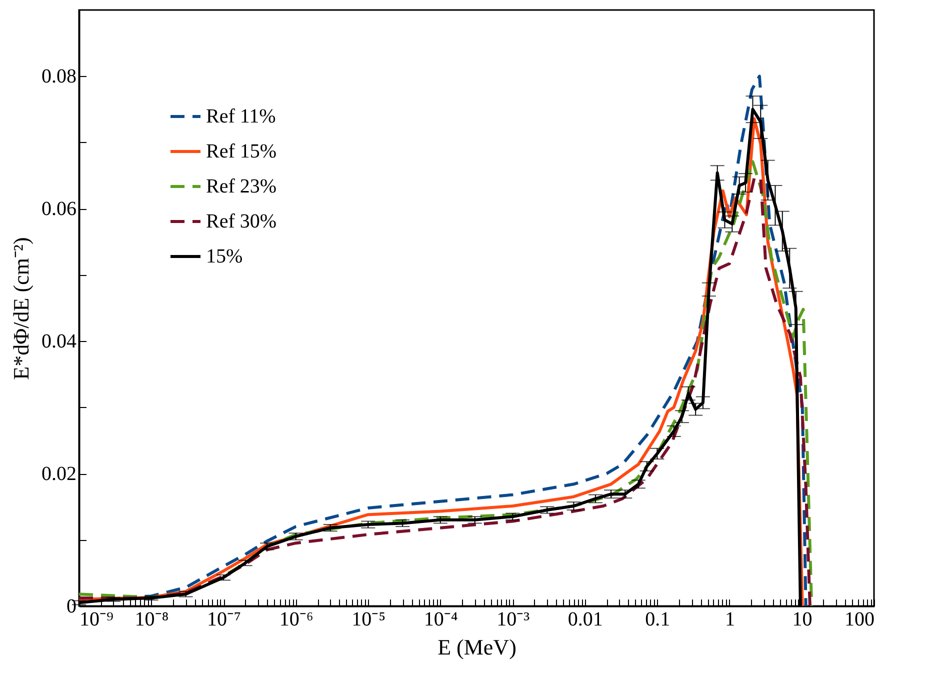 The height and width of the screenshot is (684, 935). Describe the element at coordinates (657, 619) in the screenshot. I see `x-tick-label: 0.1` at that location.